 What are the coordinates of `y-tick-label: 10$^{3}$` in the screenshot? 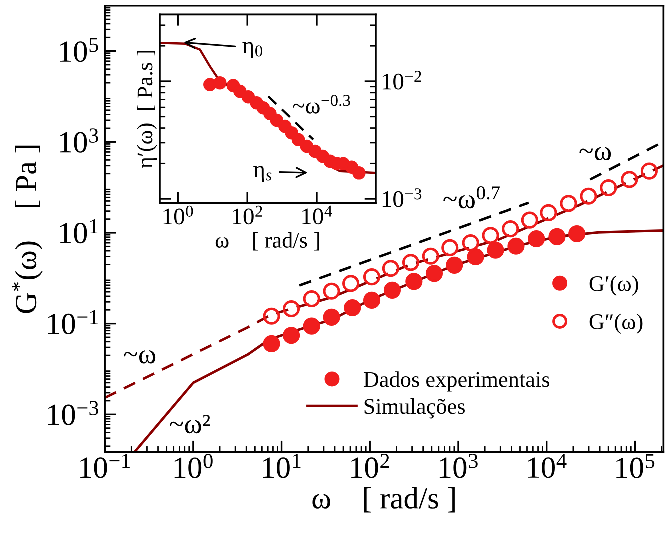 It's located at (79, 140).